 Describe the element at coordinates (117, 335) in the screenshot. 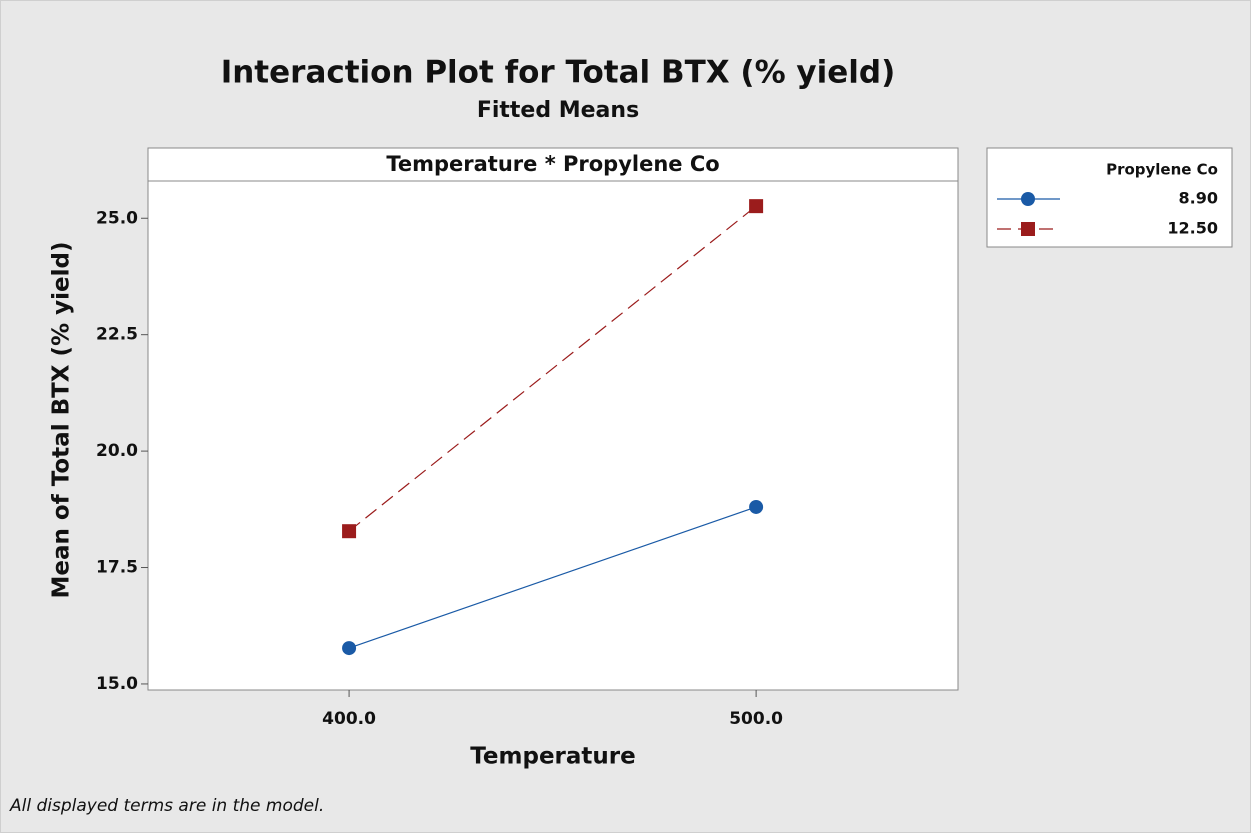

I see `y-tick-label: 22.5` at that location.